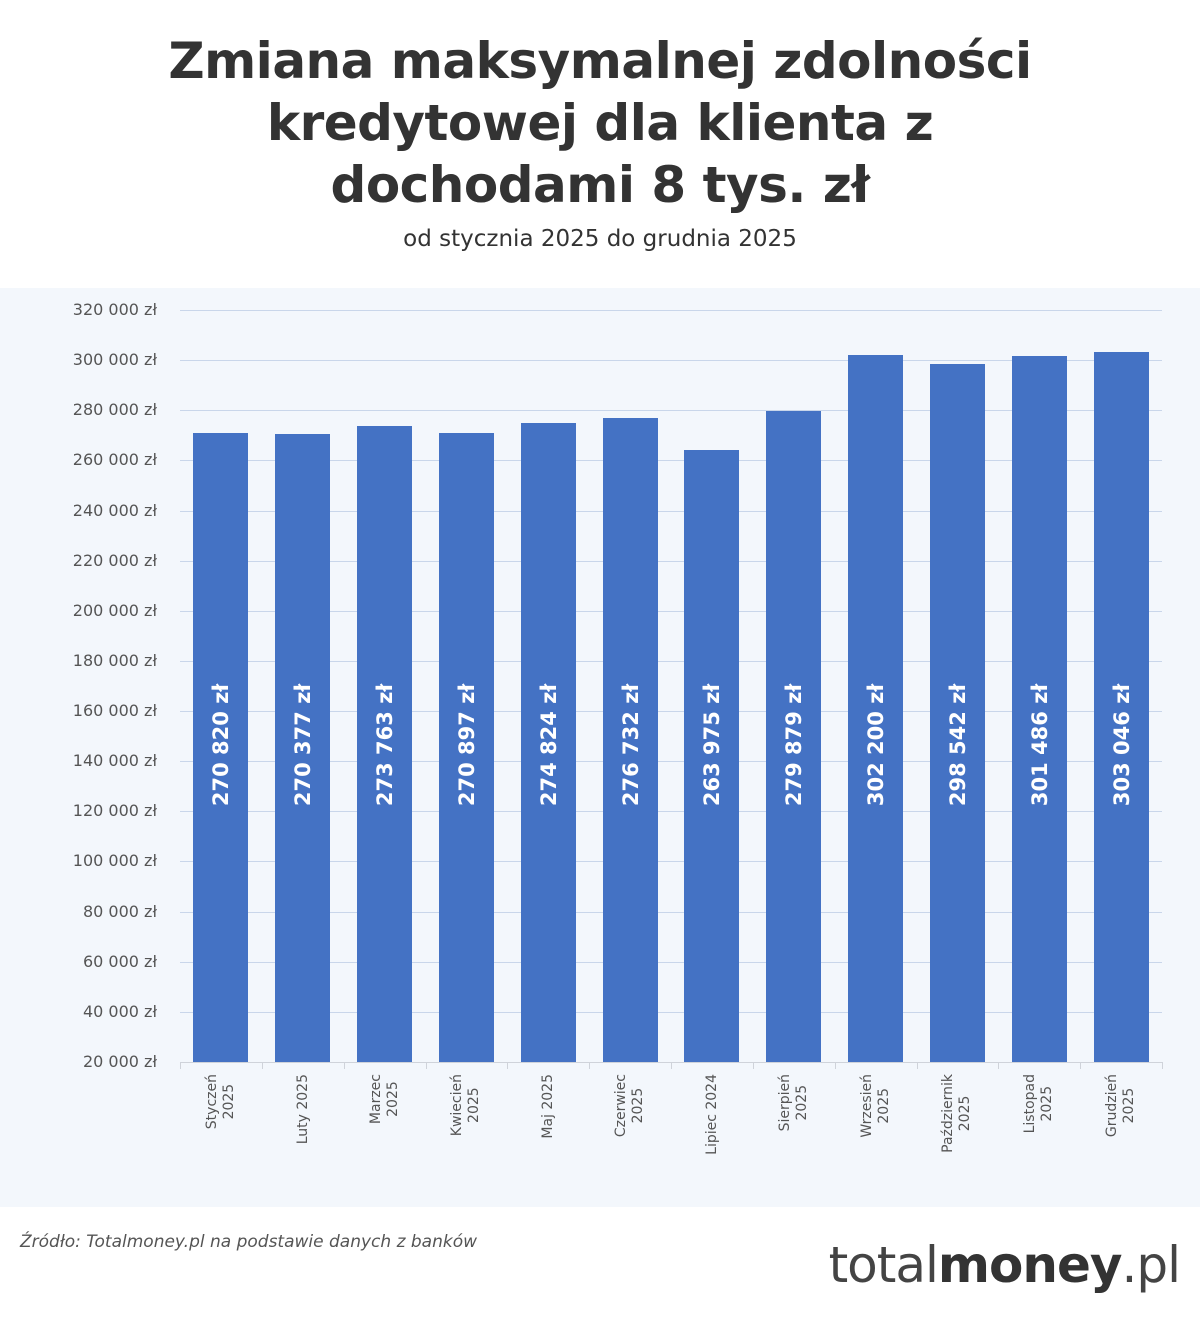 The width and height of the screenshot is (1200, 1334). Describe the element at coordinates (956, 1113) in the screenshot. I see `x-axis-category-label: Październik 2025` at that location.